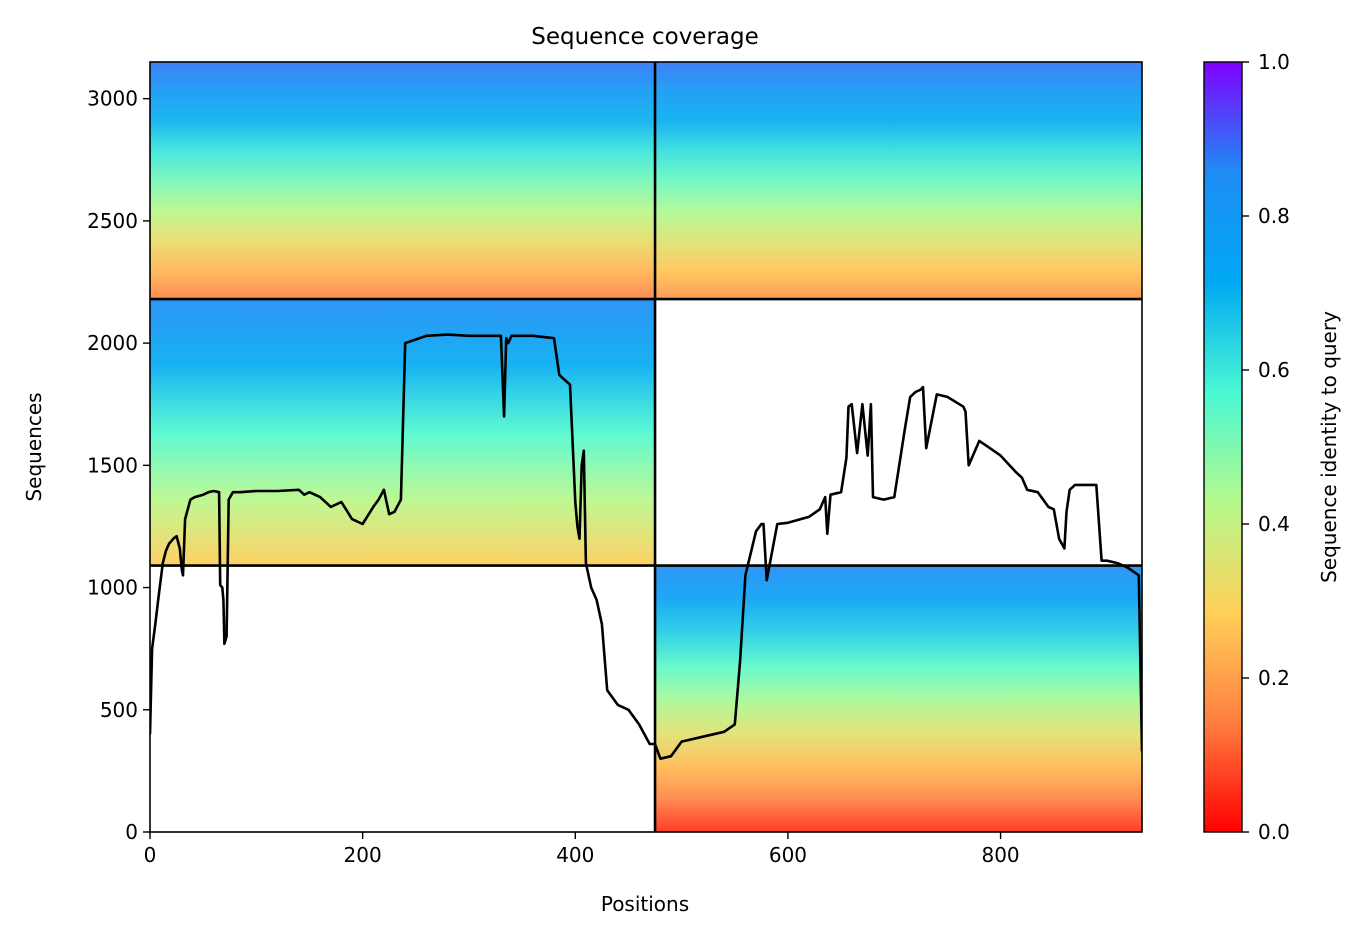  I want to click on y-tick-label: 500, so click(119, 710).